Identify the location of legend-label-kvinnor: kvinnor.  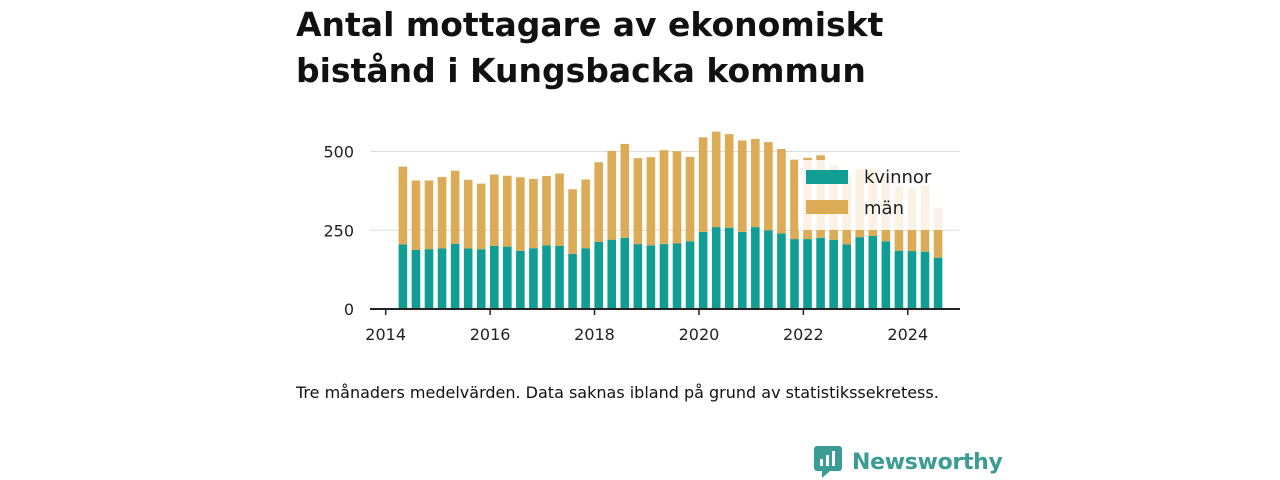
(898, 177).